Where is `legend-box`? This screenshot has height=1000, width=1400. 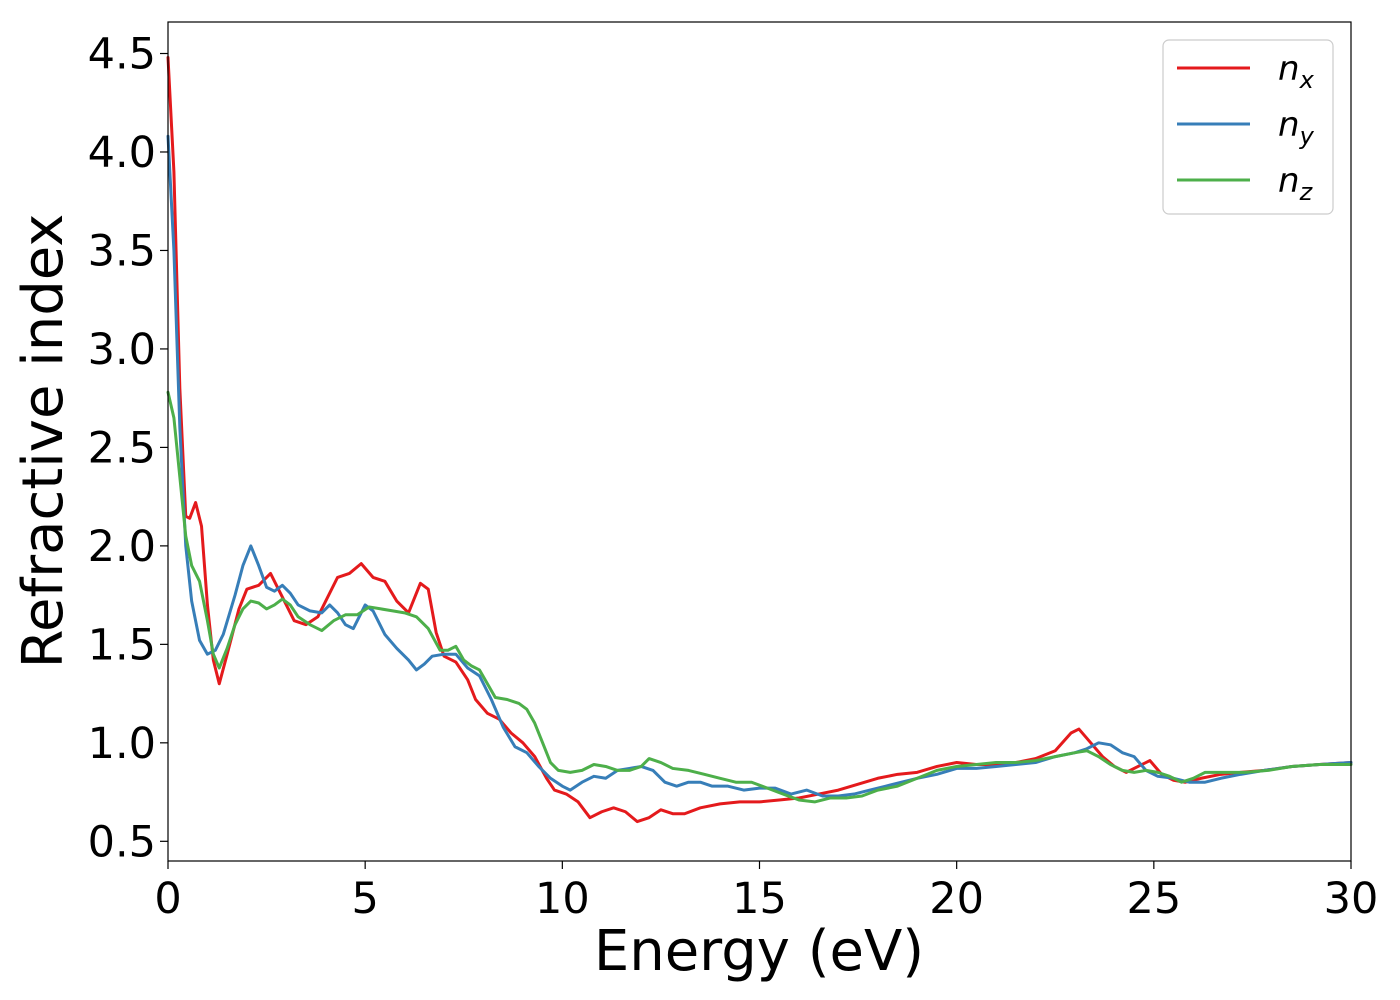 legend-box is located at coordinates (1248, 127).